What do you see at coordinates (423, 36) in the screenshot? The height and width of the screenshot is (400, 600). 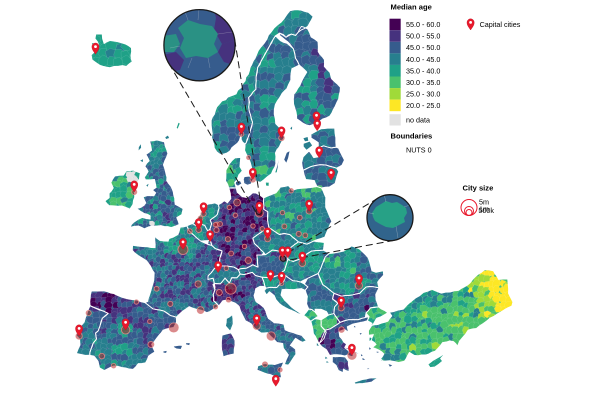 I see `svg-text: 50.0 - 55.0` at bounding box center [423, 36].